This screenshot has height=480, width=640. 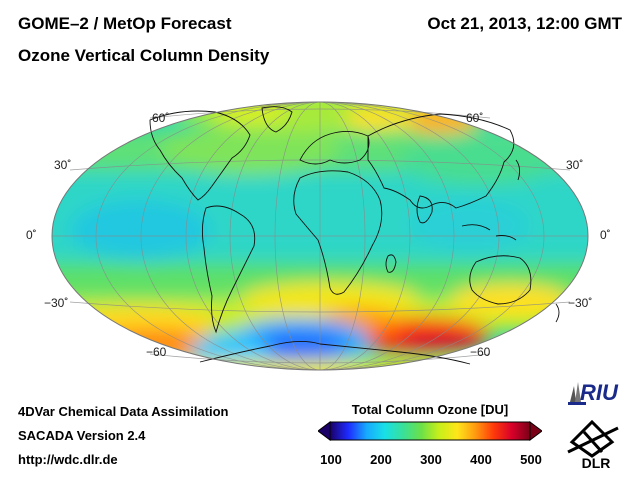 I want to click on lat-label-left-minus30: −30˚, so click(x=56, y=303).